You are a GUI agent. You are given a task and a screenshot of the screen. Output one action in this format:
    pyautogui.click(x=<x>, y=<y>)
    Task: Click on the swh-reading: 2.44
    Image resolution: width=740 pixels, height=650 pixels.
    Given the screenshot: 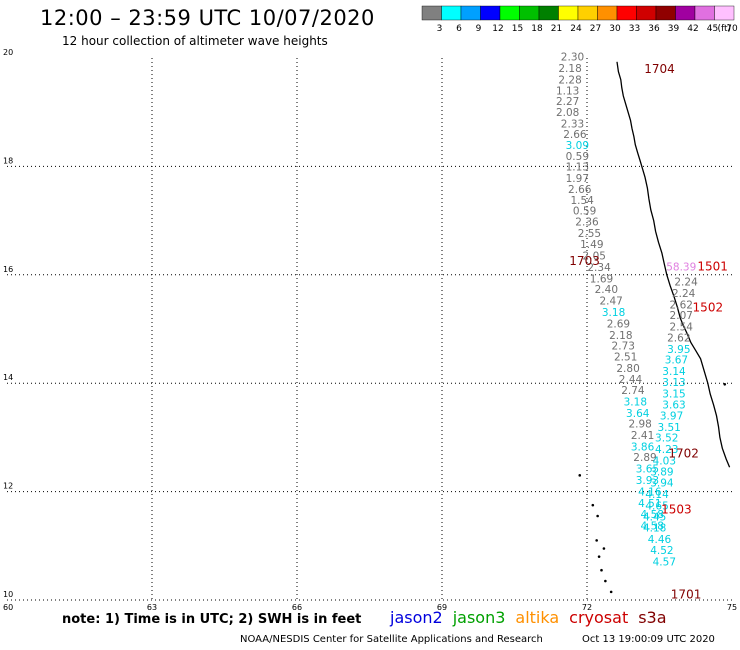 What is the action you would take?
    pyautogui.click(x=631, y=380)
    